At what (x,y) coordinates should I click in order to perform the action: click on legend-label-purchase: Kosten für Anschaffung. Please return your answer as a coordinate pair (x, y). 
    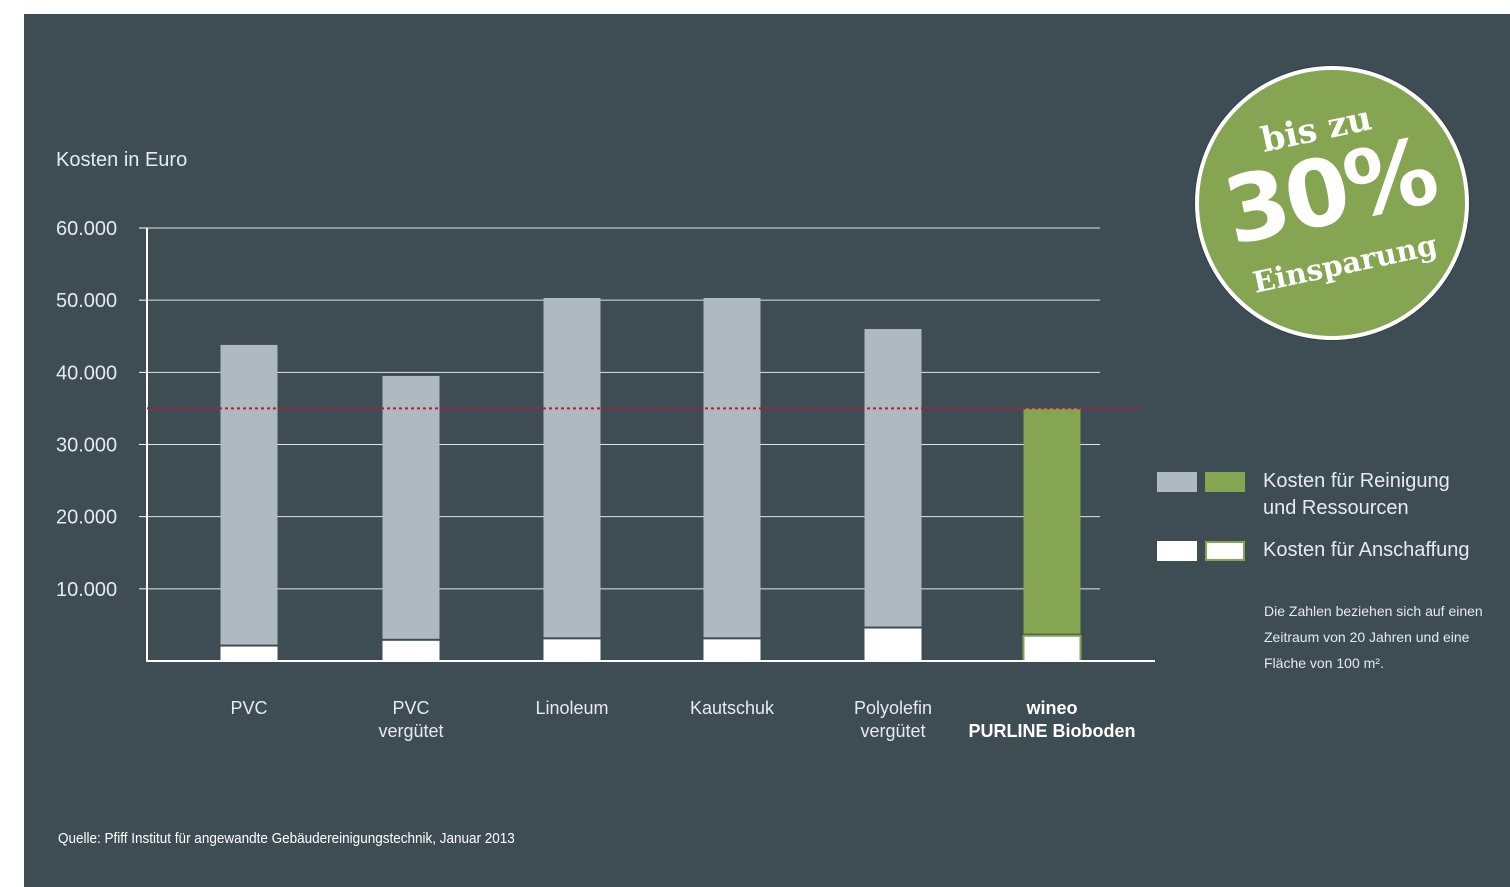
    Looking at the image, I should click on (1366, 550).